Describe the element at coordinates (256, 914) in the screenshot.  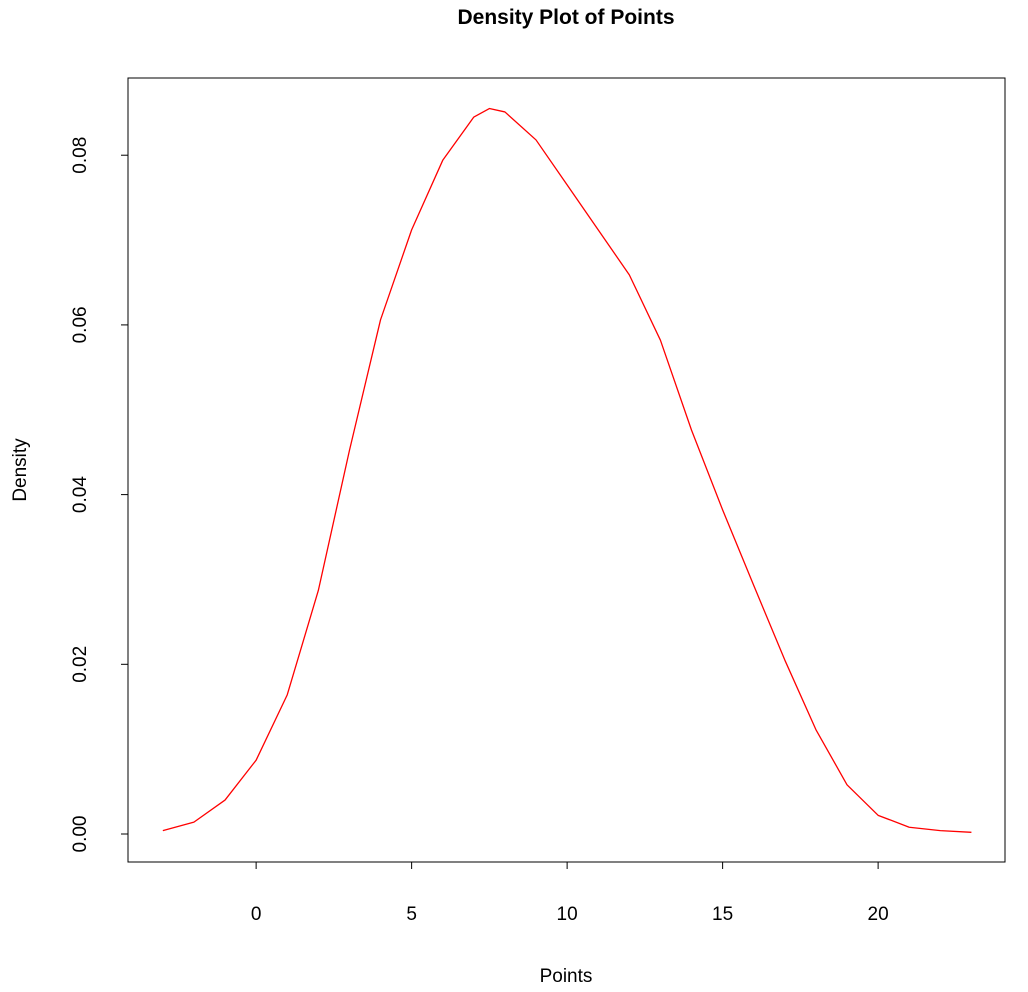
I see `x-tick-label: 0` at that location.